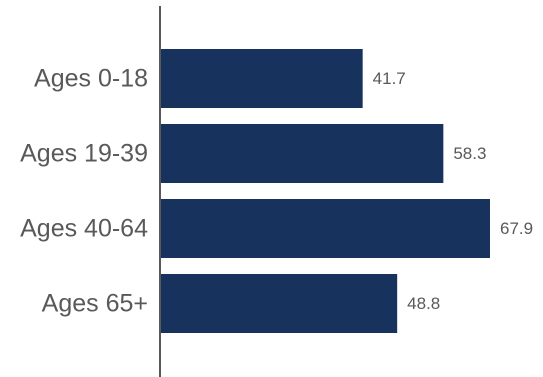 The width and height of the screenshot is (543, 377). What do you see at coordinates (423, 303) in the screenshot?
I see `value-label: 48.8` at bounding box center [423, 303].